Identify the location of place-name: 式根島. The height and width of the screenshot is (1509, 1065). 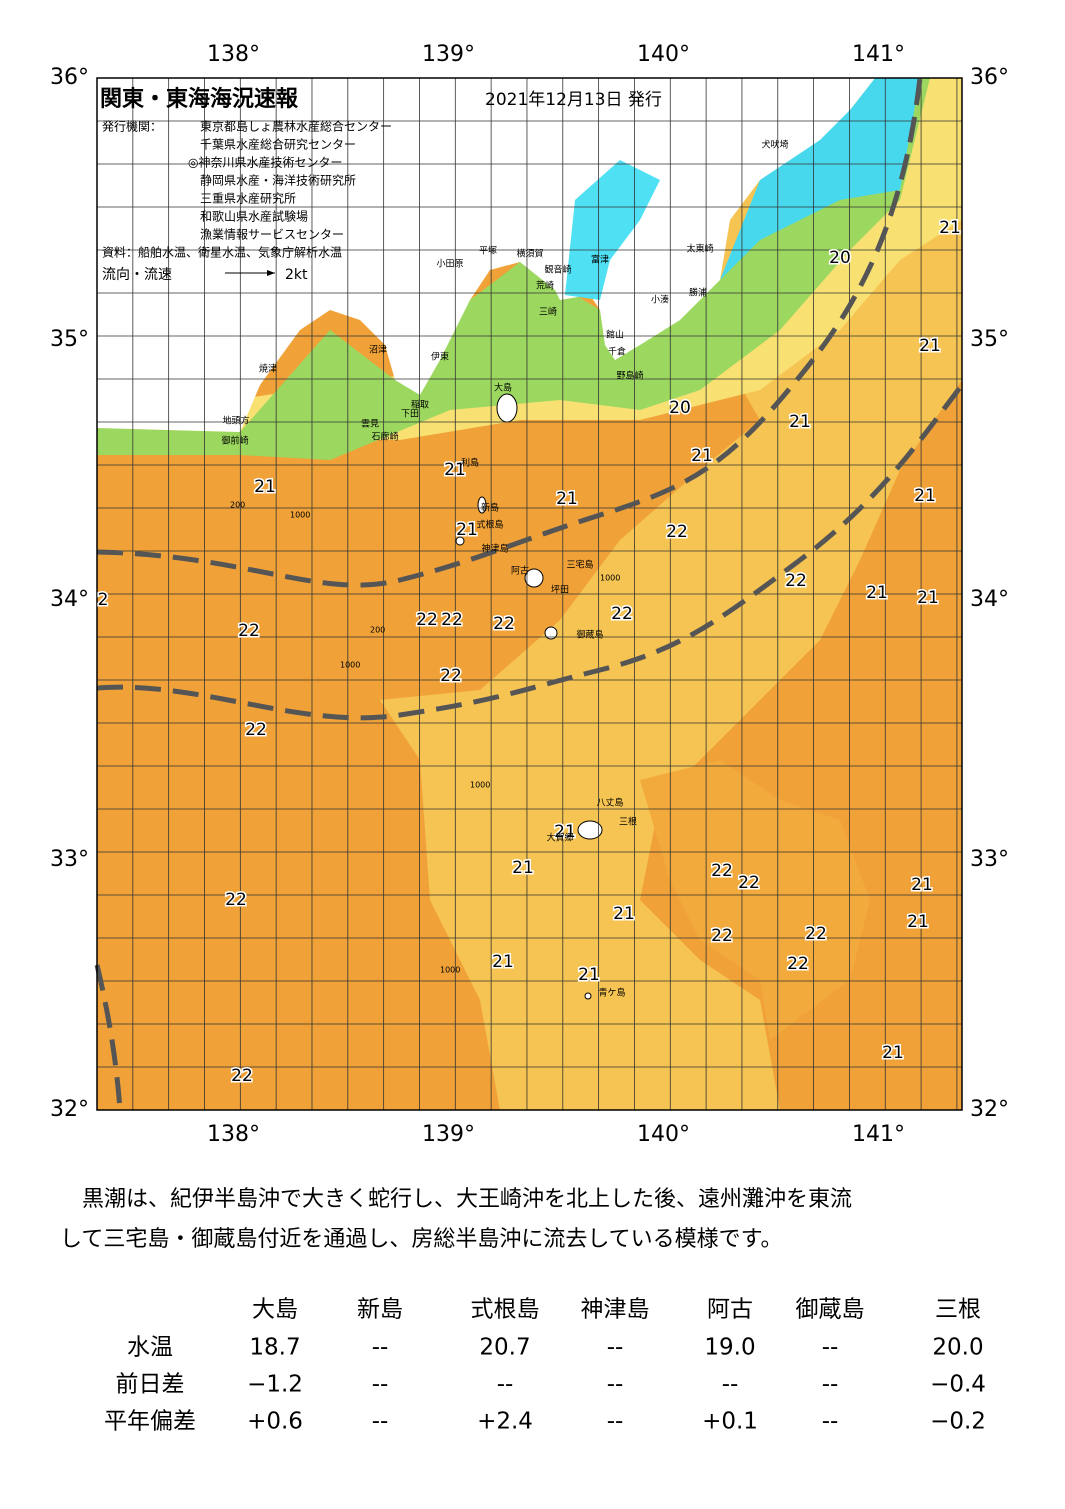
(489, 525).